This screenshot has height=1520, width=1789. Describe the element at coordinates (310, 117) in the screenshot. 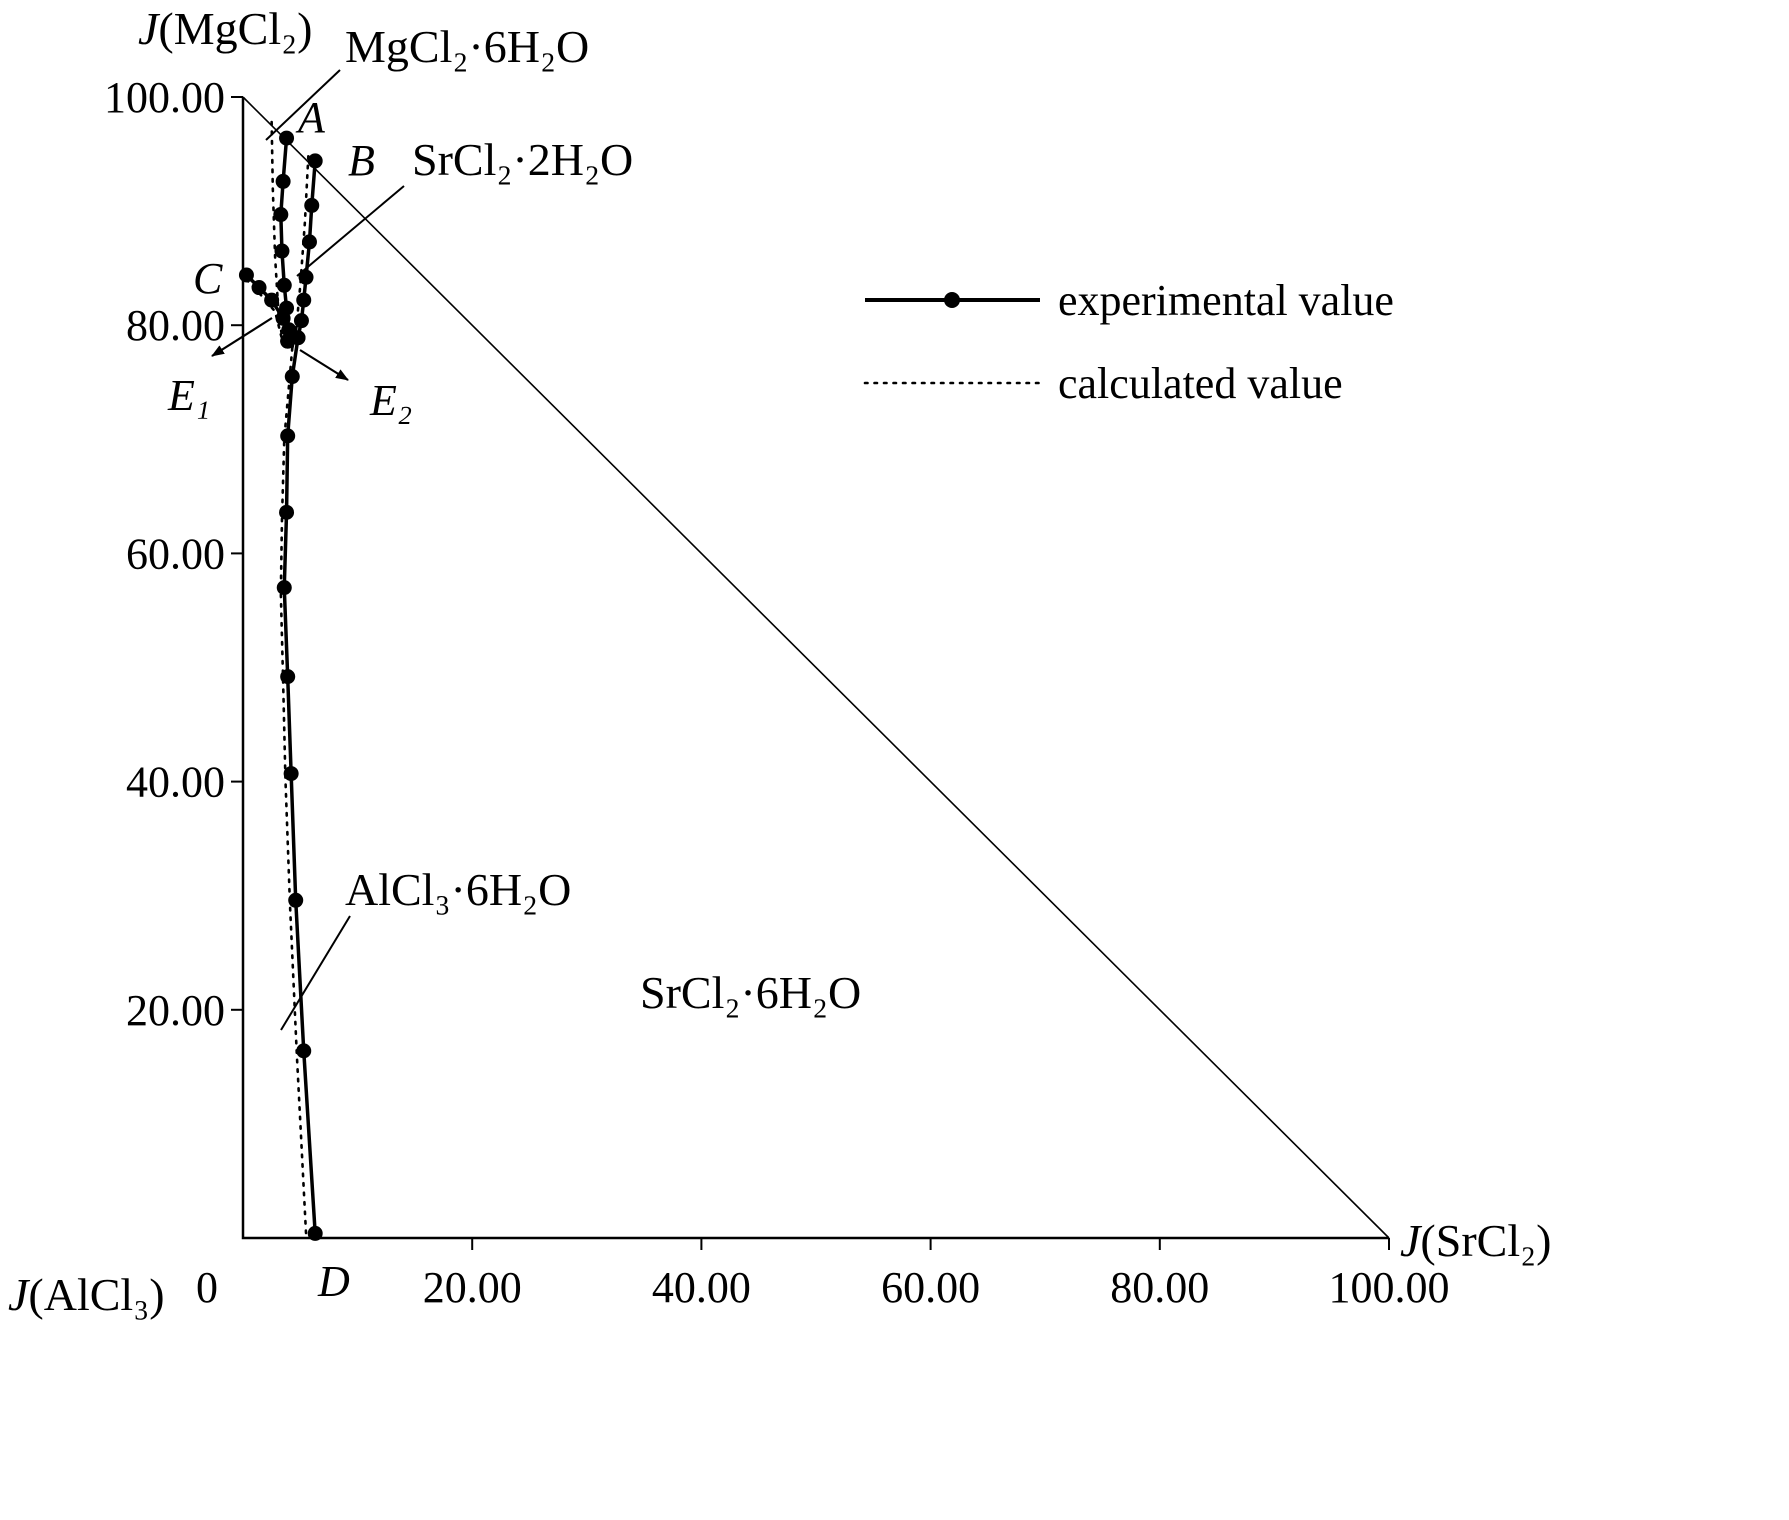

I see `point-label: A` at that location.